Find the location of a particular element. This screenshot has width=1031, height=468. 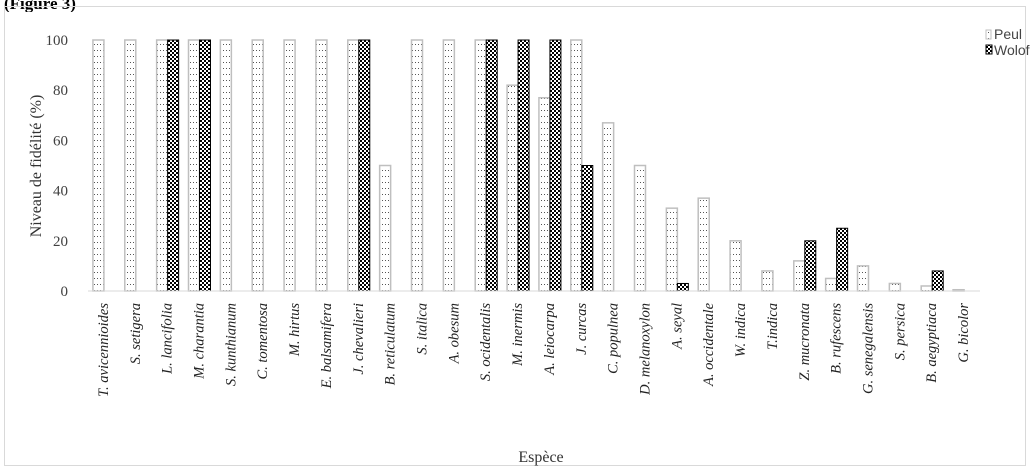

legend-label-wolof: Wolof is located at coordinates (1012, 50).